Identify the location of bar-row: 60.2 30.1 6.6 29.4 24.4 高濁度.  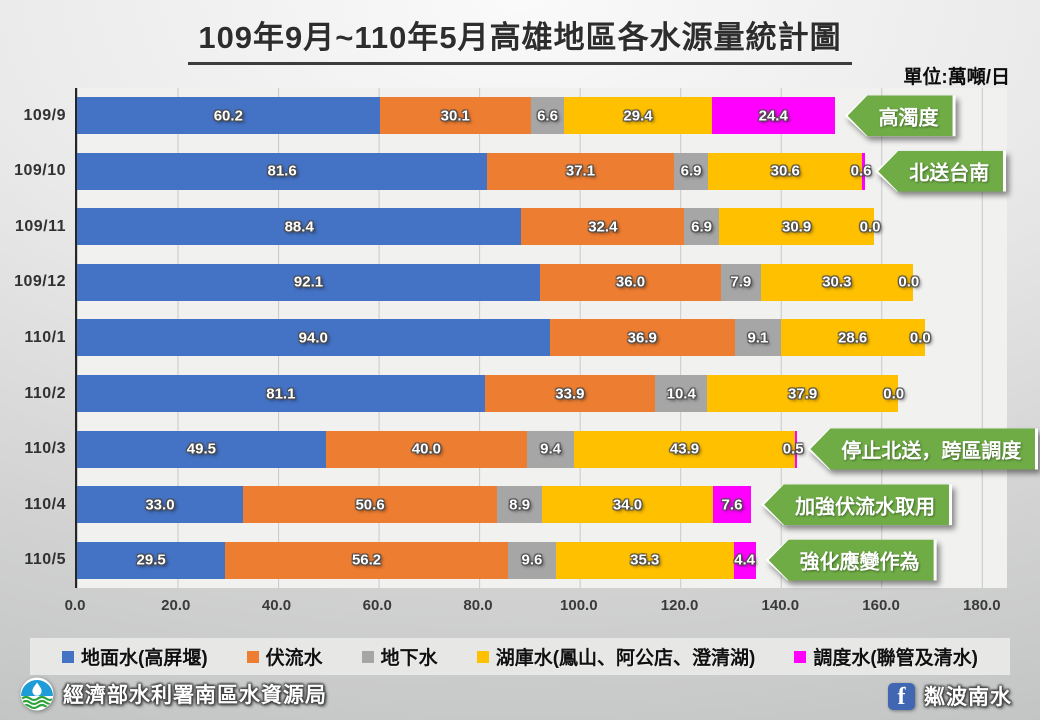
(542, 116).